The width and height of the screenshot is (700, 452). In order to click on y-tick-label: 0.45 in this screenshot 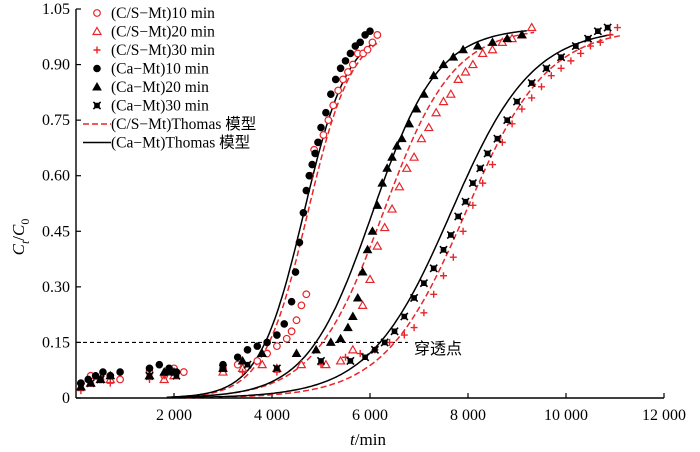, I will do `click(56, 231)`.